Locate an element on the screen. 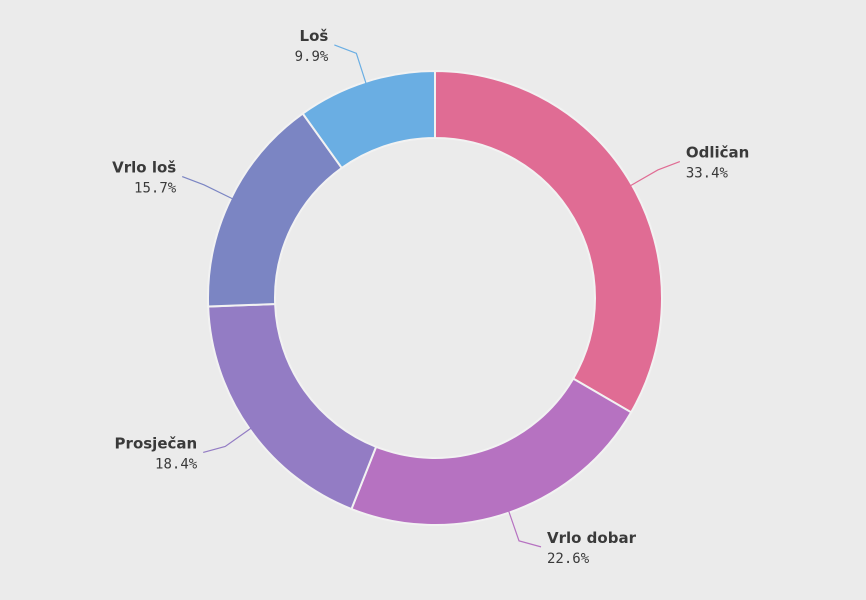  label-value-vrlo-dobar: 22.6% is located at coordinates (568, 559).